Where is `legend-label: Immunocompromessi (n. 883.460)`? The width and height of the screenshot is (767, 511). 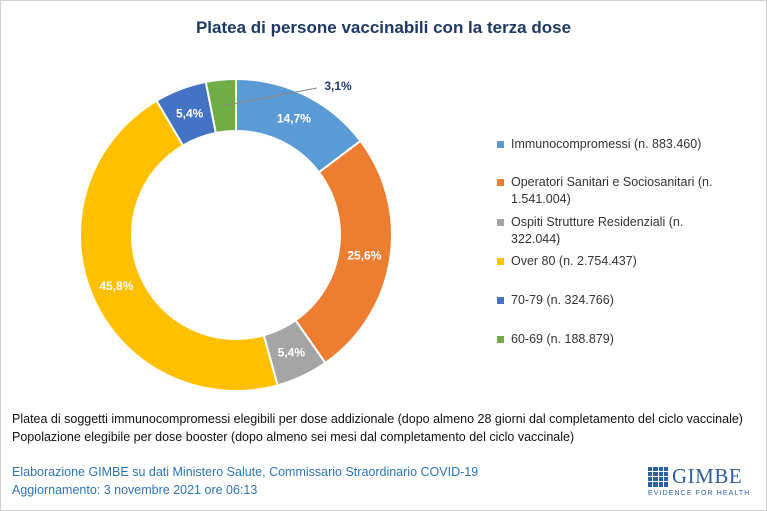
legend-label: Immunocompromessi (n. 883.460) is located at coordinates (606, 144).